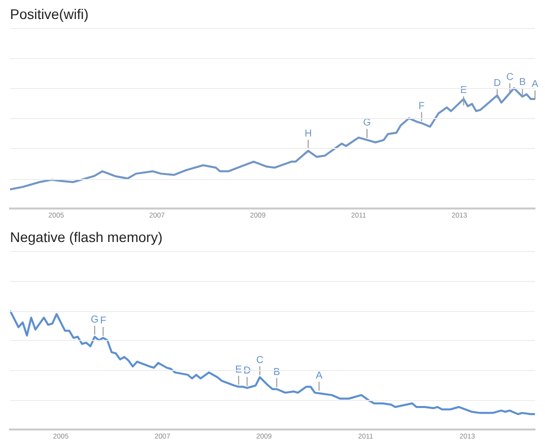  What do you see at coordinates (522, 82) in the screenshot?
I see `annotation: B` at bounding box center [522, 82].